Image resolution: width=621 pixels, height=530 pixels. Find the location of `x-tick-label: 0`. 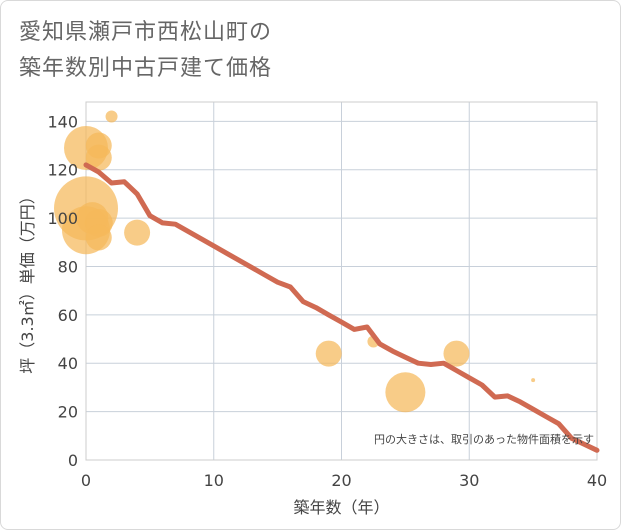

x-tick-label: 0 is located at coordinates (86, 480).